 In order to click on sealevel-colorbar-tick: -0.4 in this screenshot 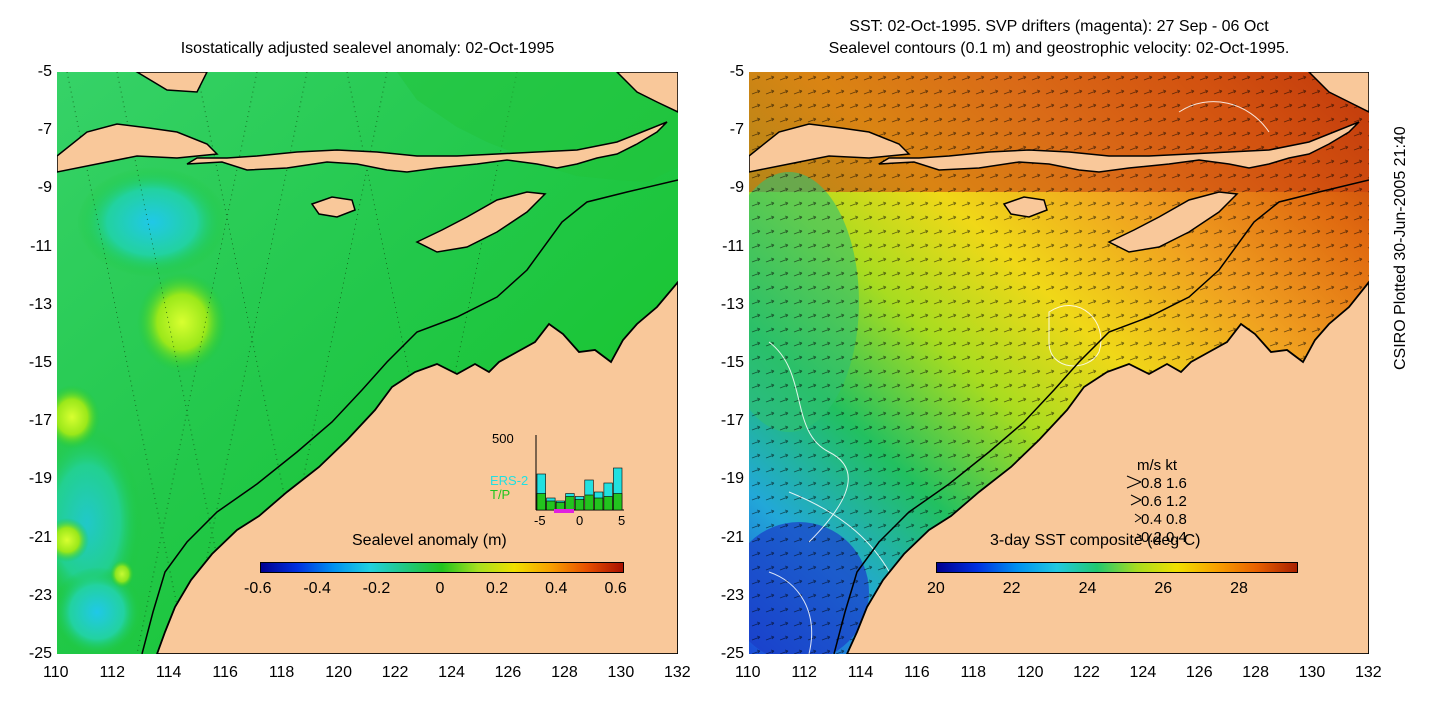, I will do `click(317, 588)`.